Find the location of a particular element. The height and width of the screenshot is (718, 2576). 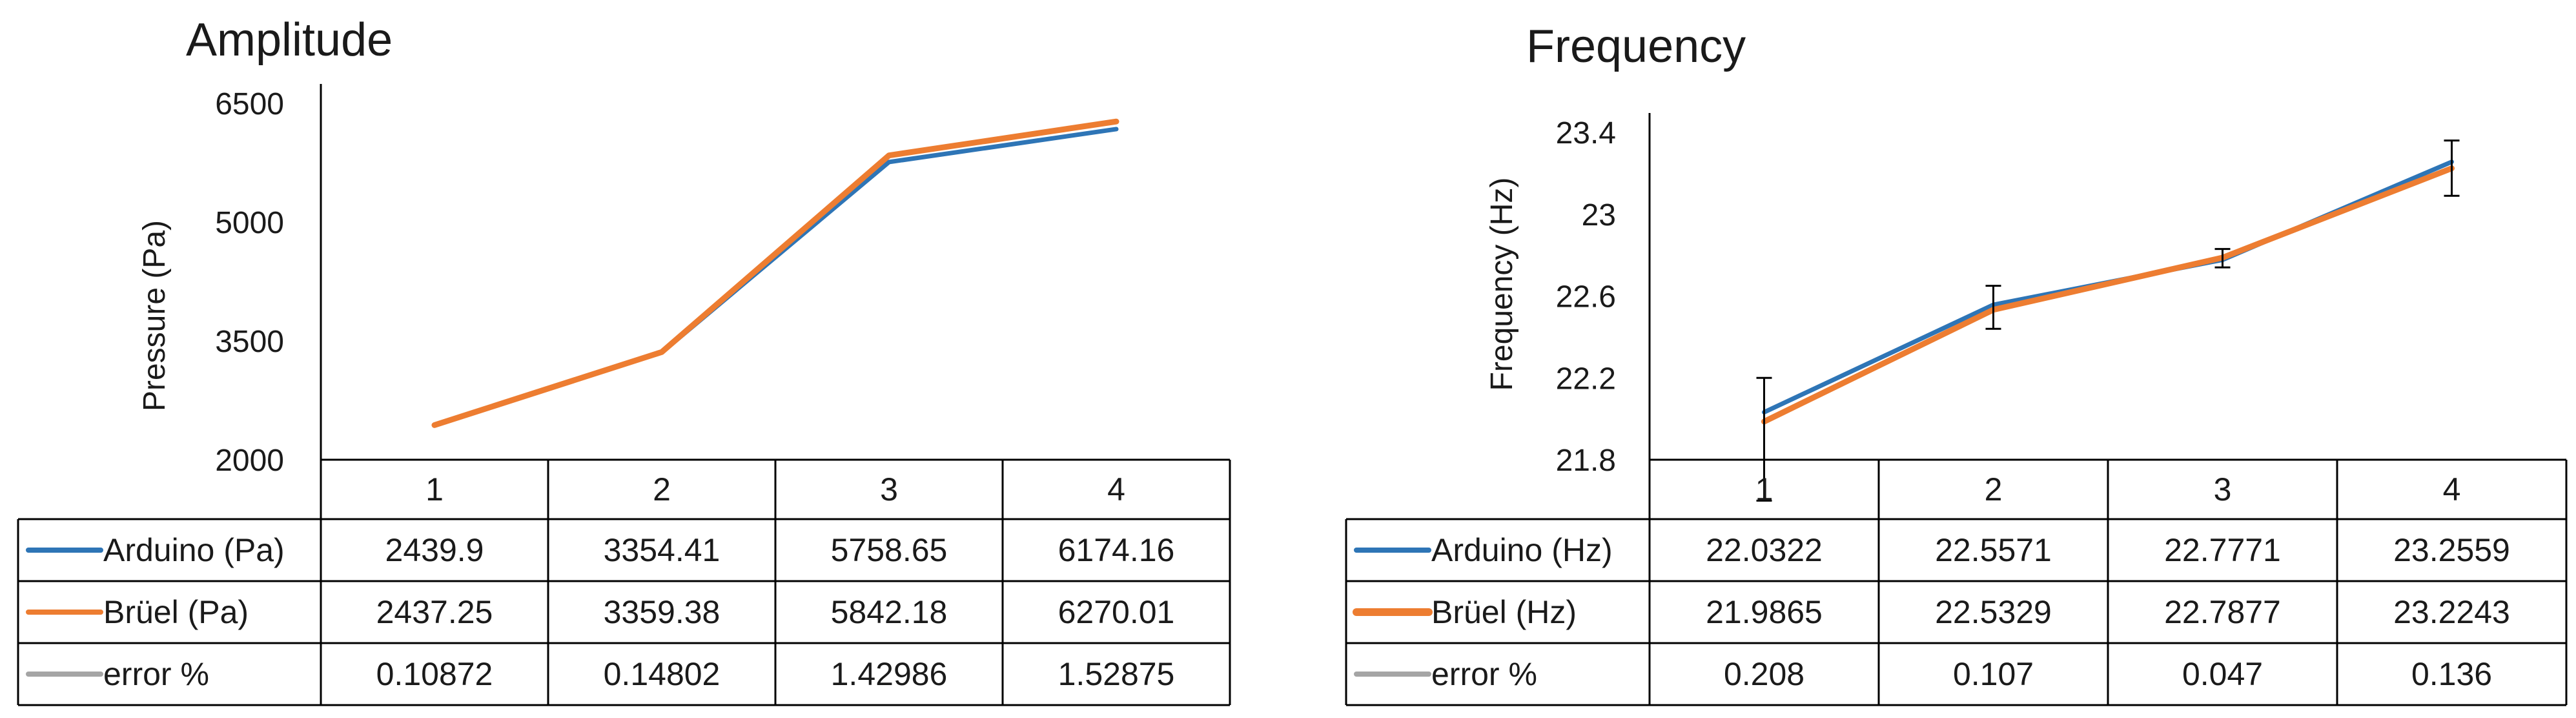

table-cell: 22.7771 is located at coordinates (2222, 550).